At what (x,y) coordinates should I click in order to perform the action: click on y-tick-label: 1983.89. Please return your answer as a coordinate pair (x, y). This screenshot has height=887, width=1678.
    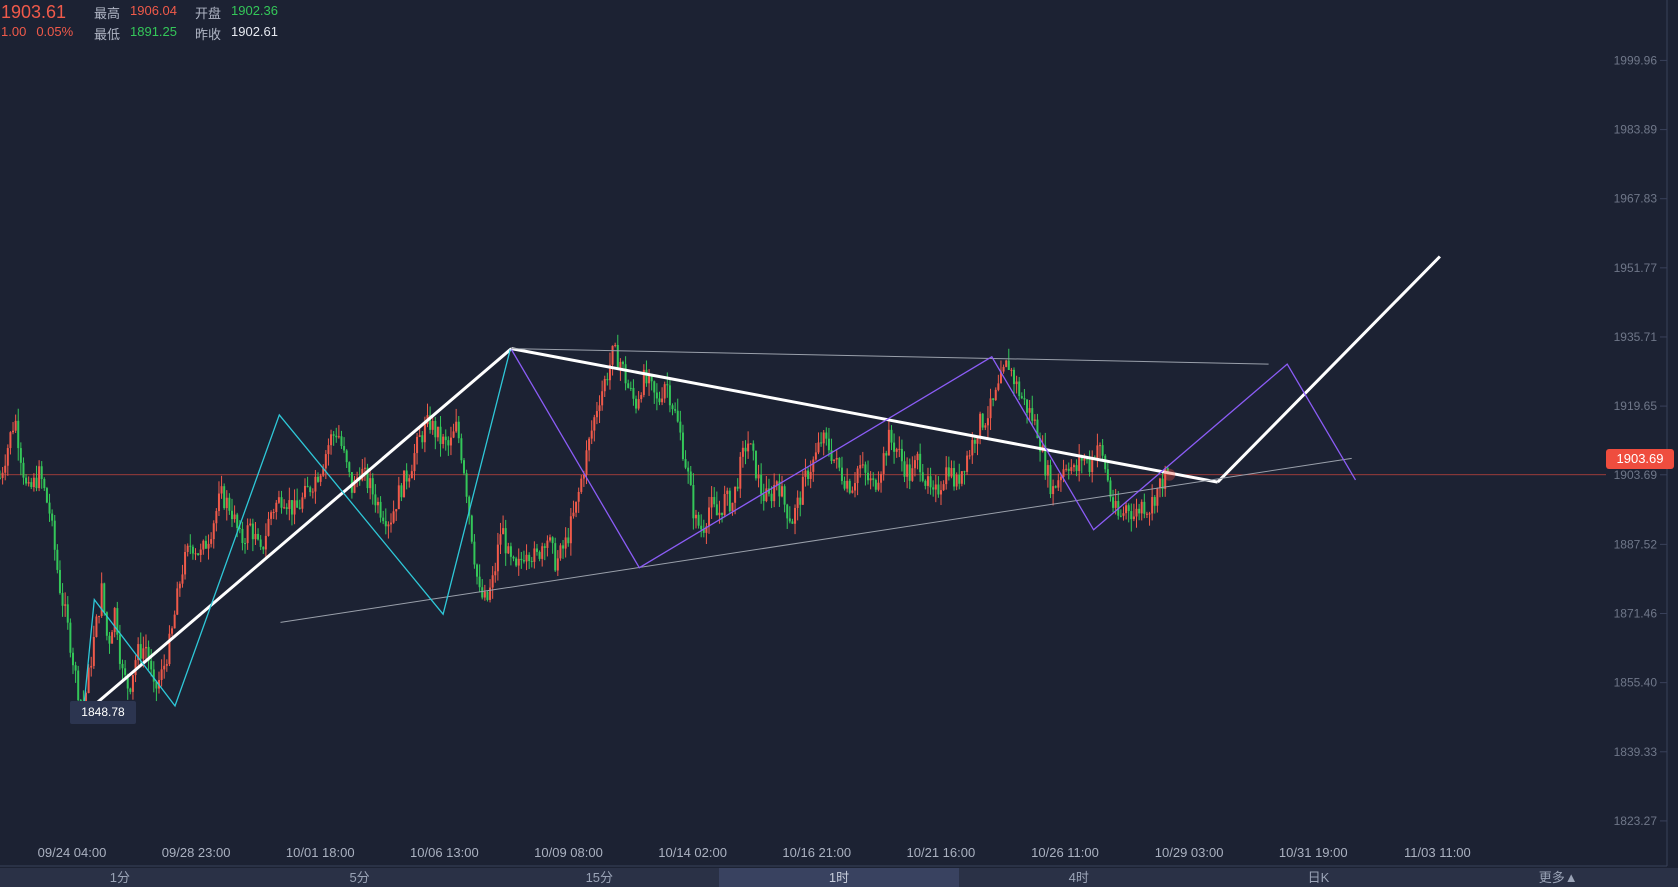
    Looking at the image, I should click on (1636, 130).